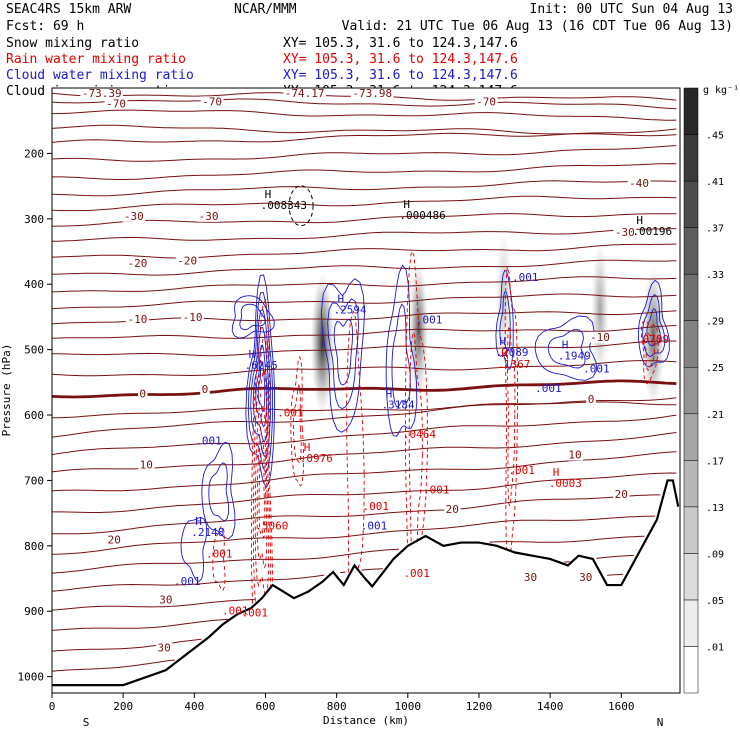  I want to click on y-tick-label: 900, so click(34, 611).